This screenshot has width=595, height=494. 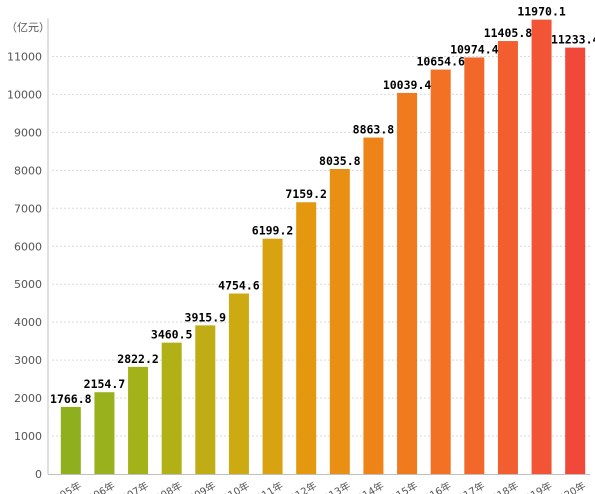 What do you see at coordinates (98, 486) in the screenshot?
I see `x-tick-label: 2006年` at bounding box center [98, 486].